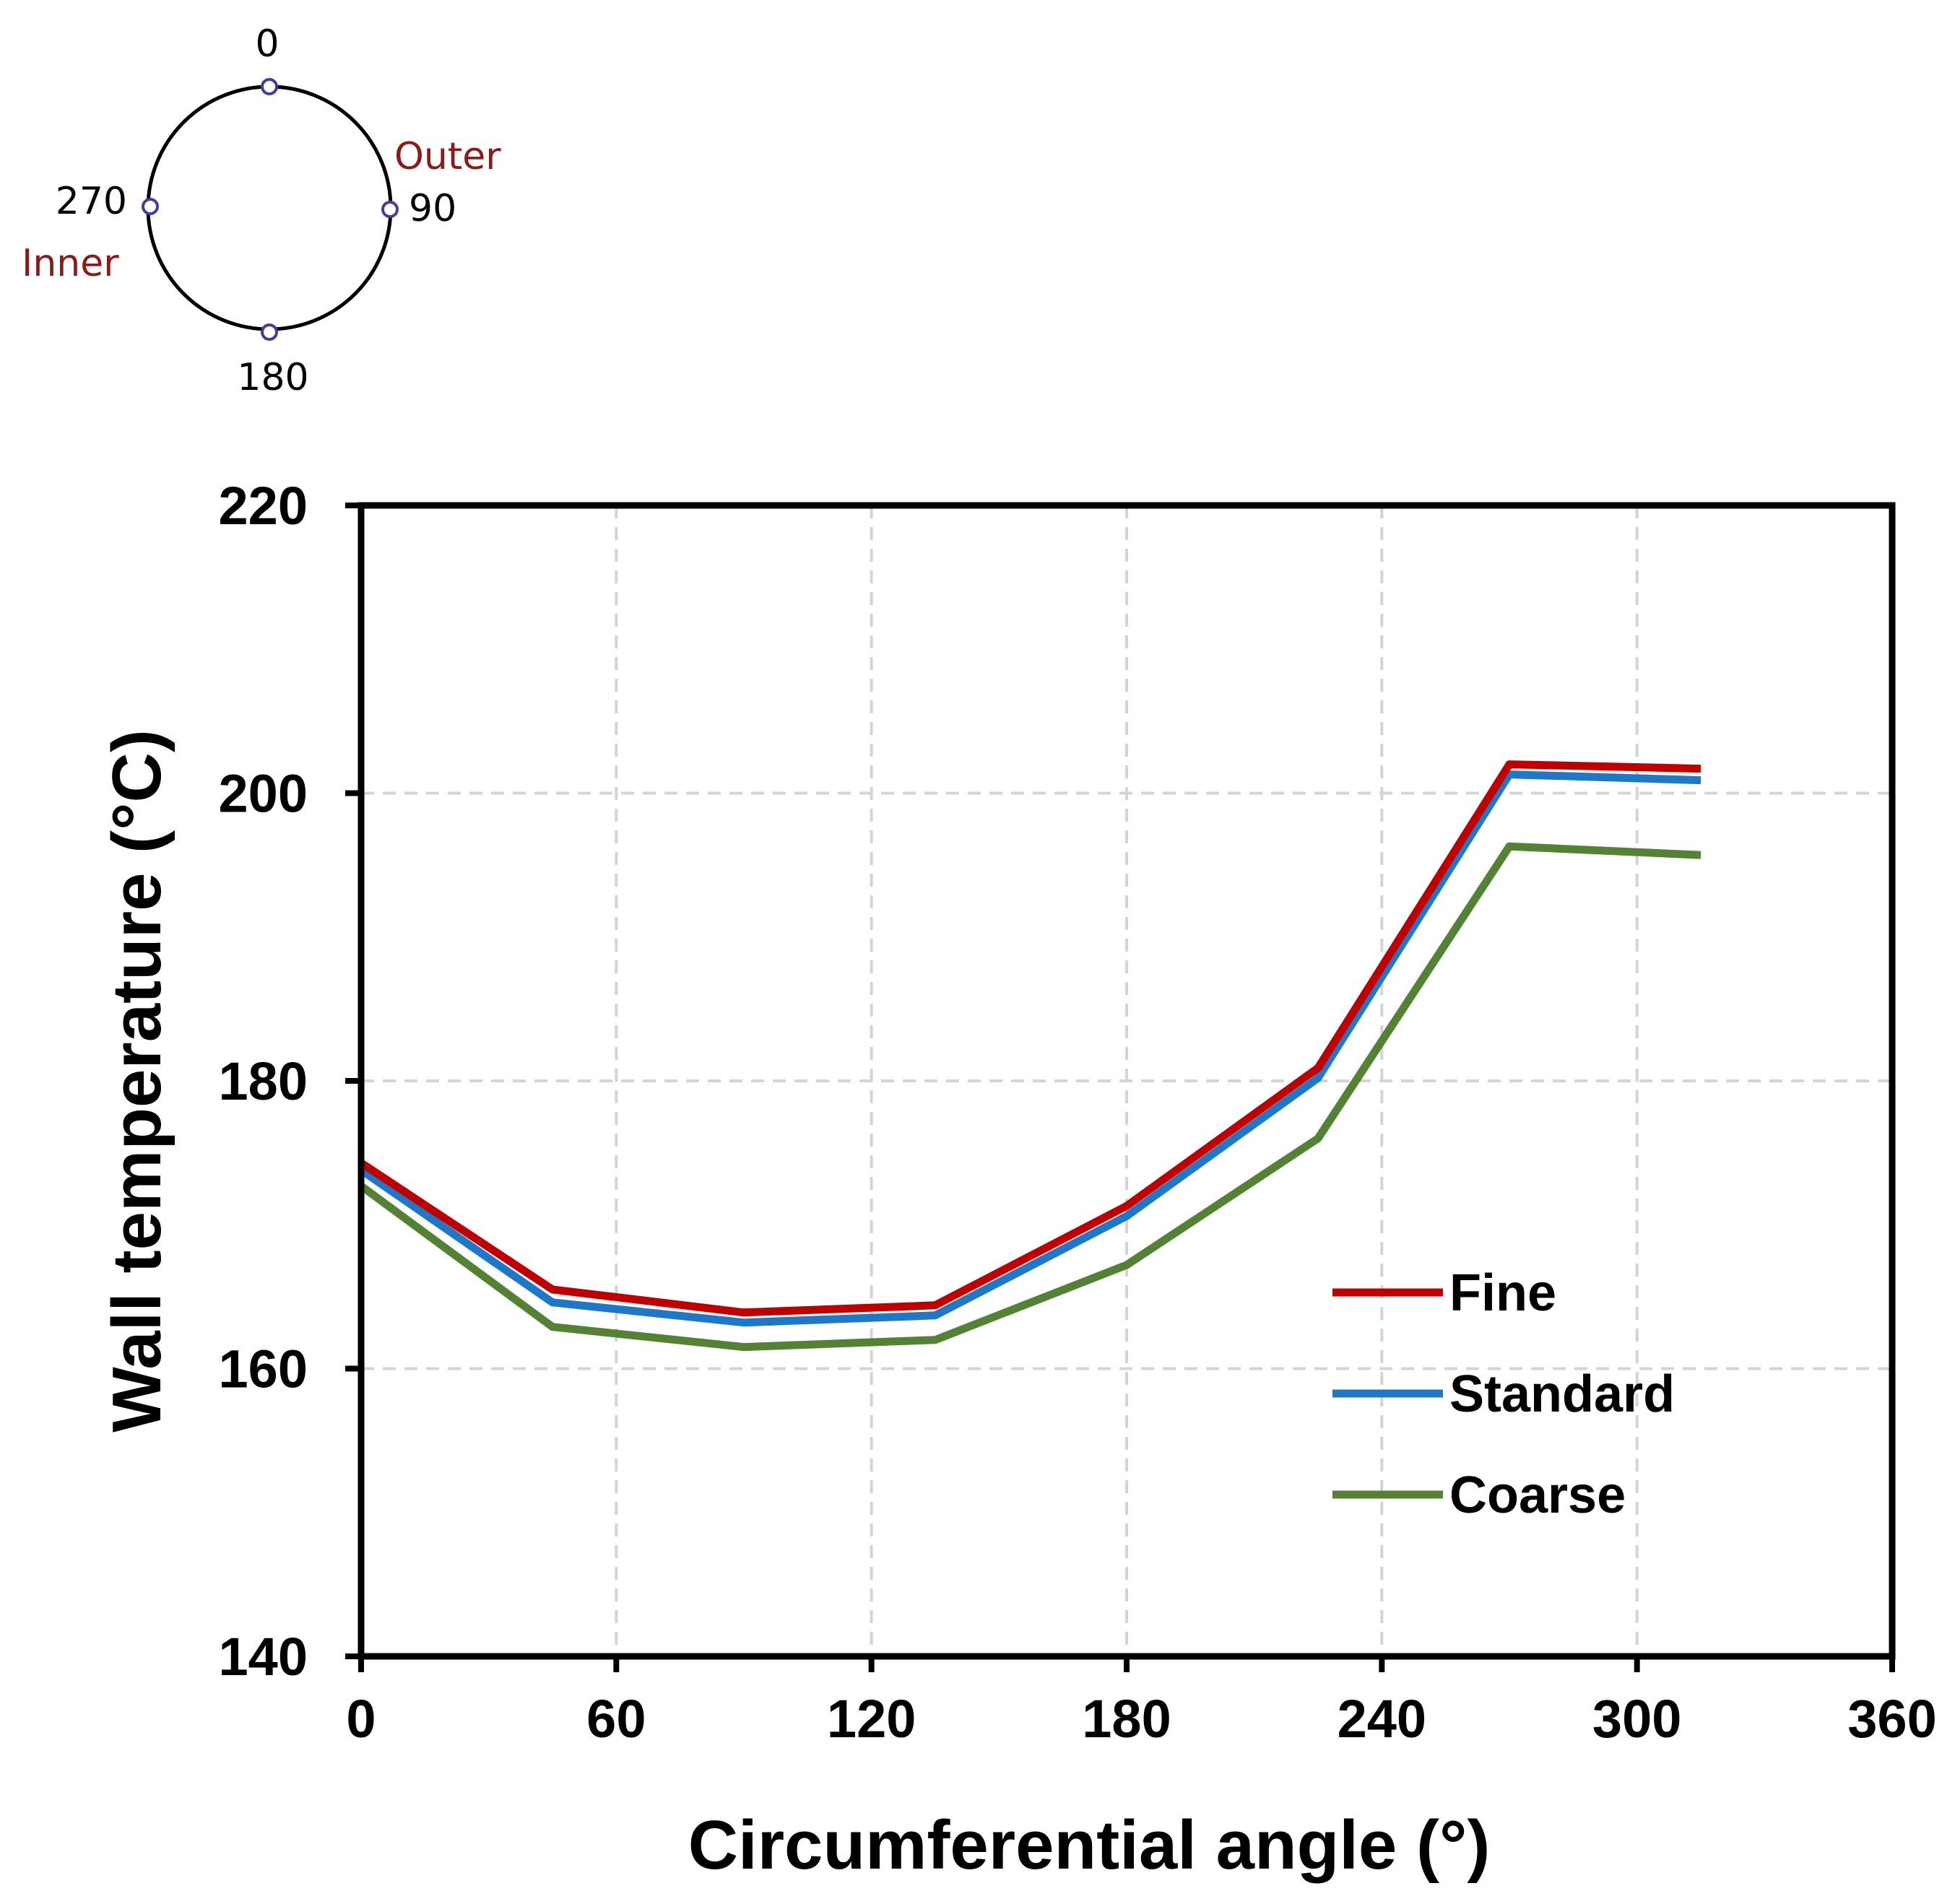 The height and width of the screenshot is (1904, 1955). Describe the element at coordinates (70, 263) in the screenshot. I see `diagram-inner-label: Inner` at that location.